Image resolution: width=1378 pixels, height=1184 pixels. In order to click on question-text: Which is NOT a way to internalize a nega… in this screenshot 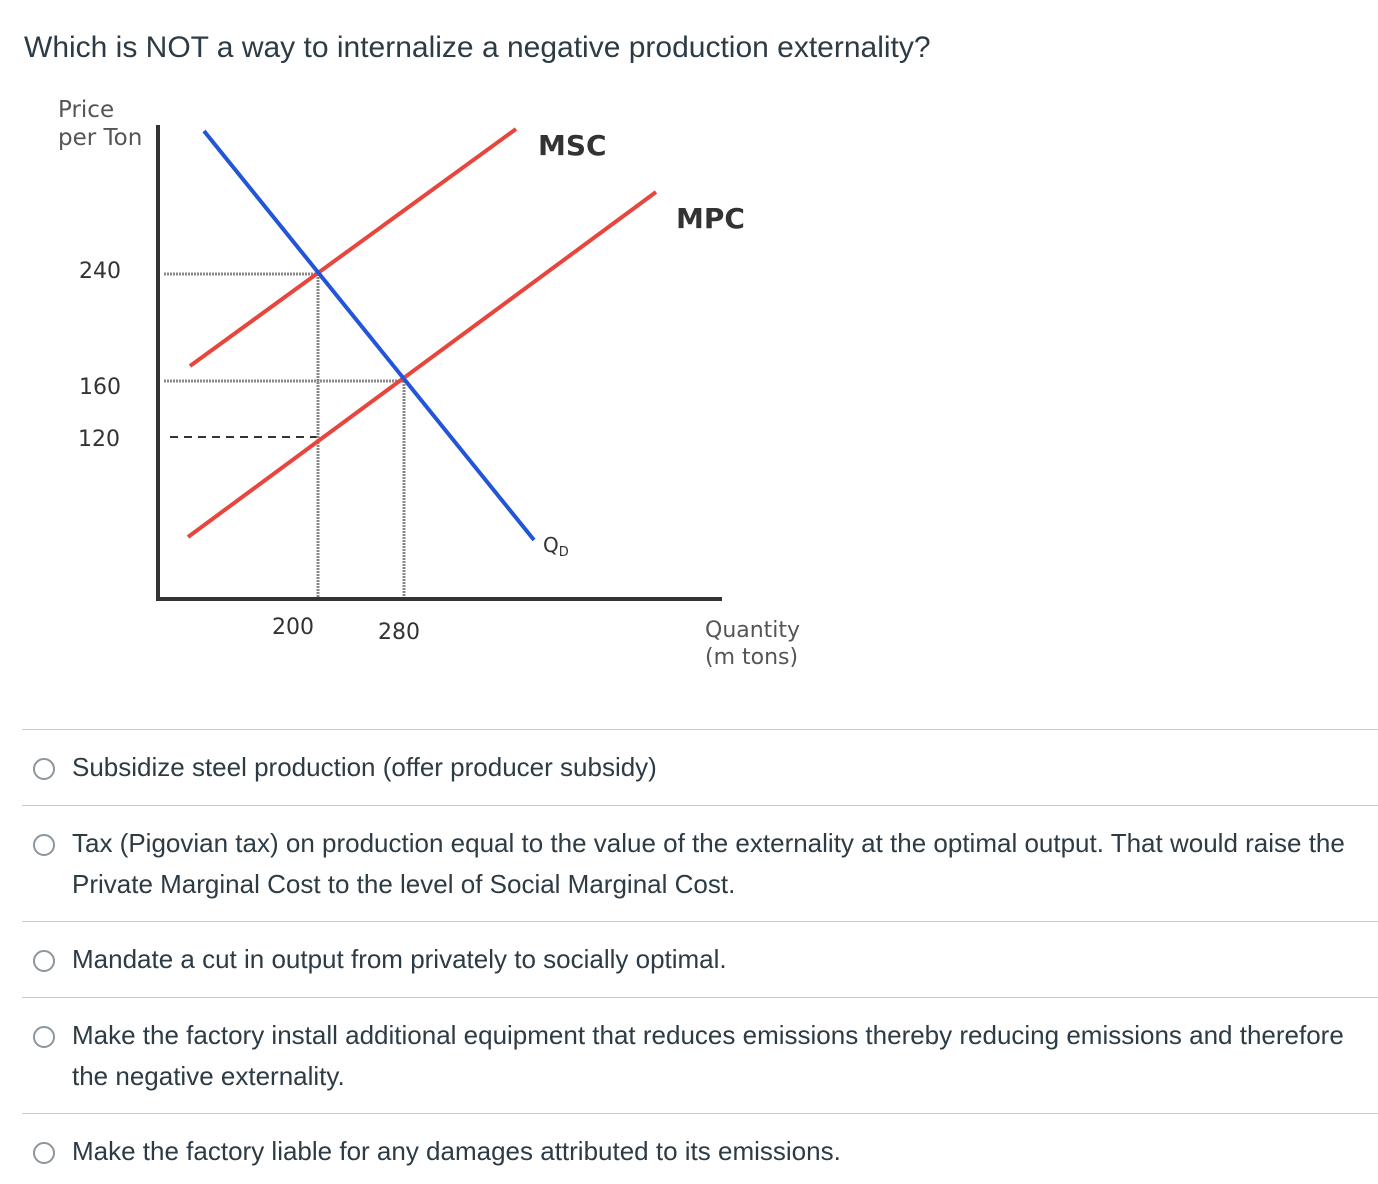, I will do `click(477, 47)`.